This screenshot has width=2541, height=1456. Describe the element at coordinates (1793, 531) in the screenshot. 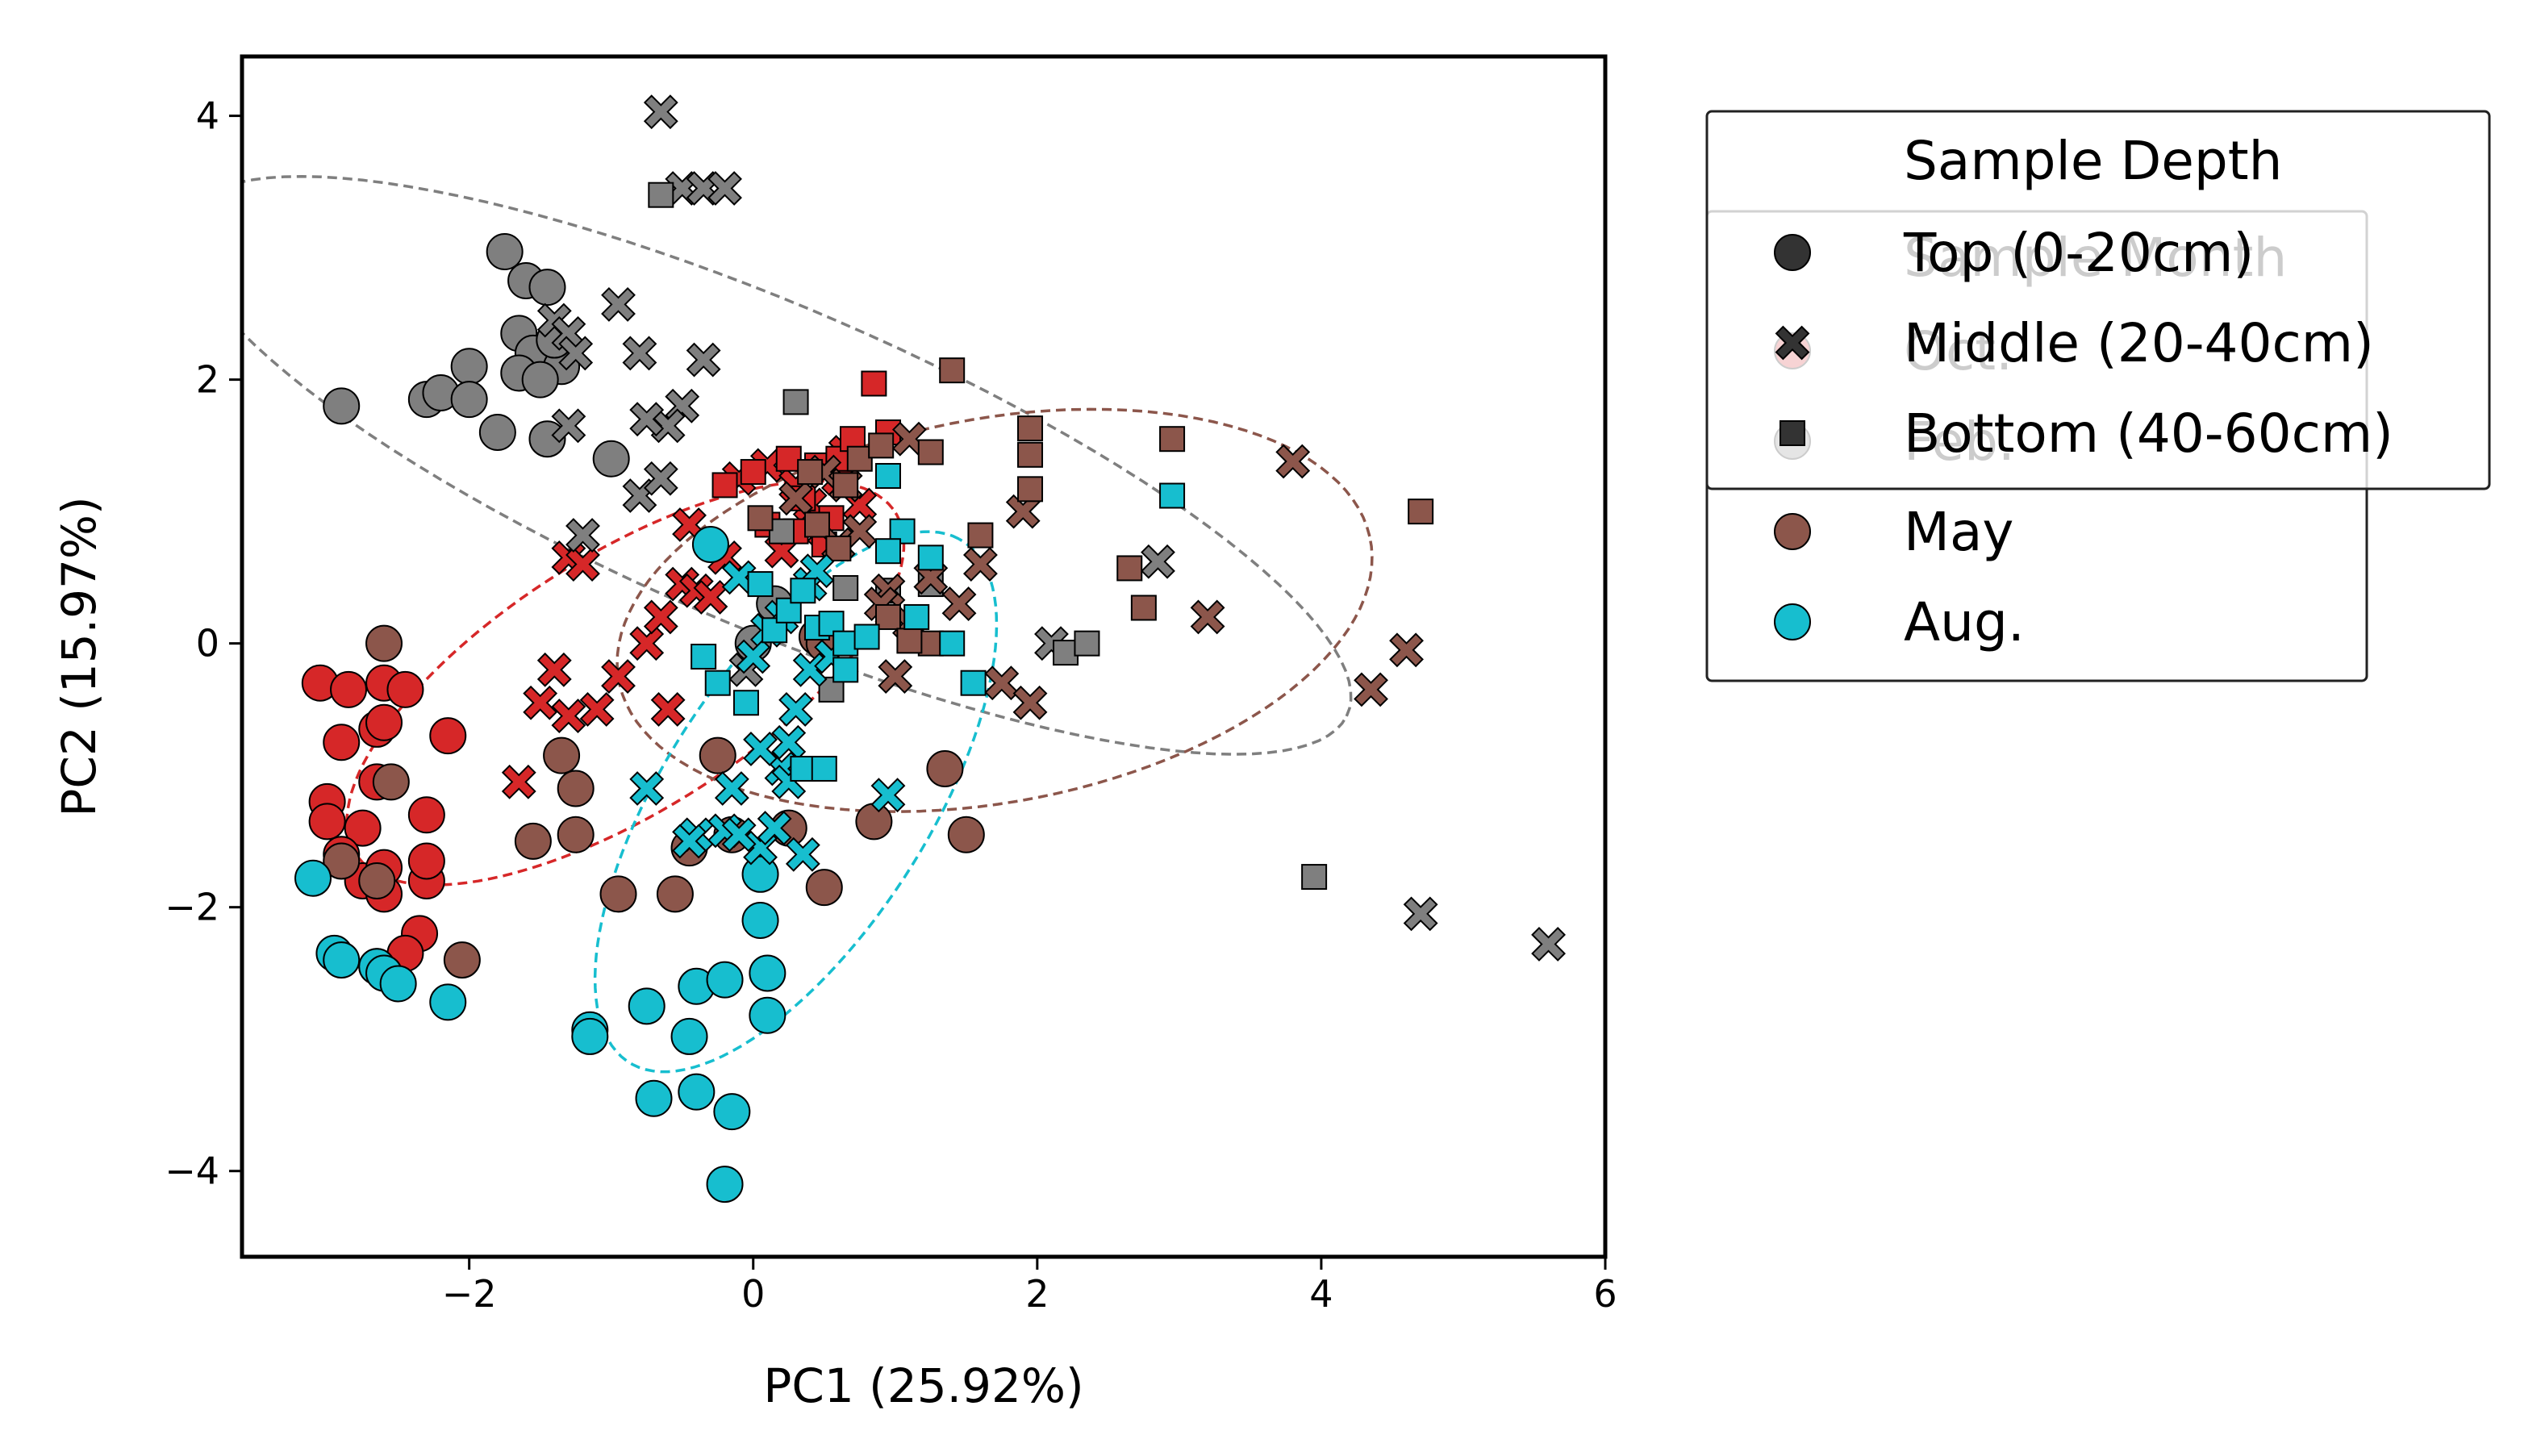

I see `legend-month-marker` at that location.